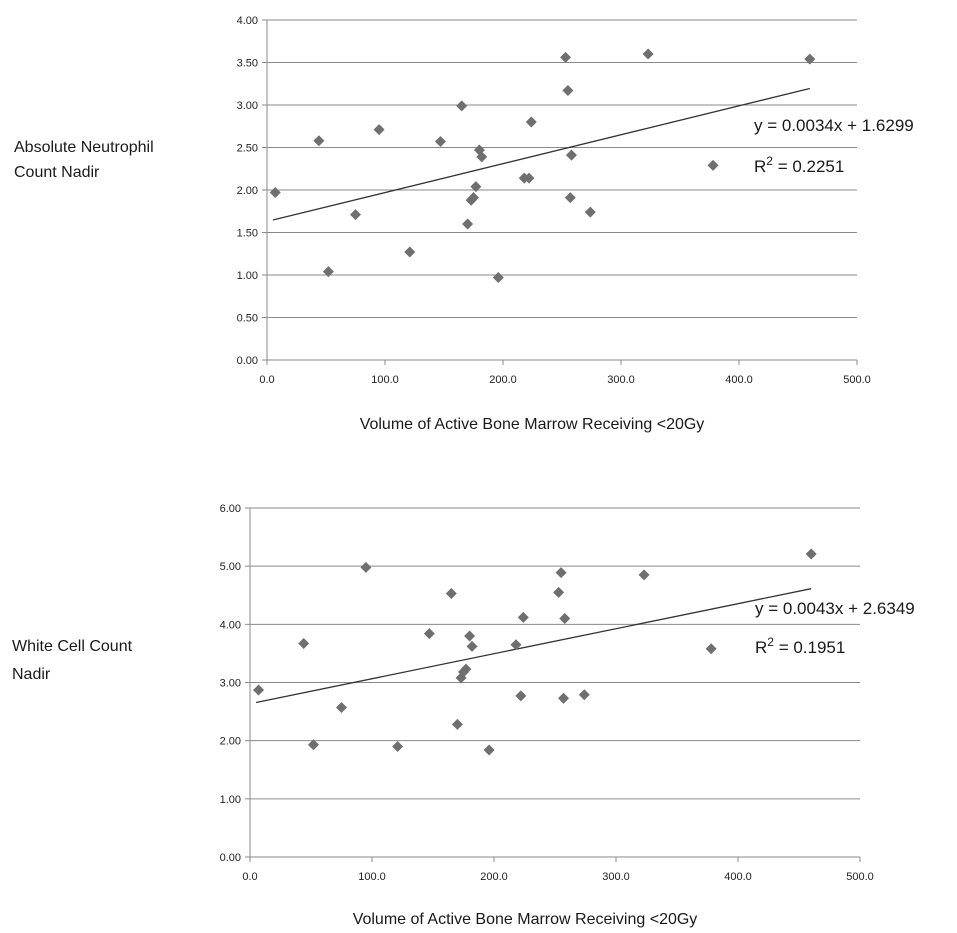  What do you see at coordinates (247, 149) in the screenshot?
I see `y-tick-label: 2.50` at bounding box center [247, 149].